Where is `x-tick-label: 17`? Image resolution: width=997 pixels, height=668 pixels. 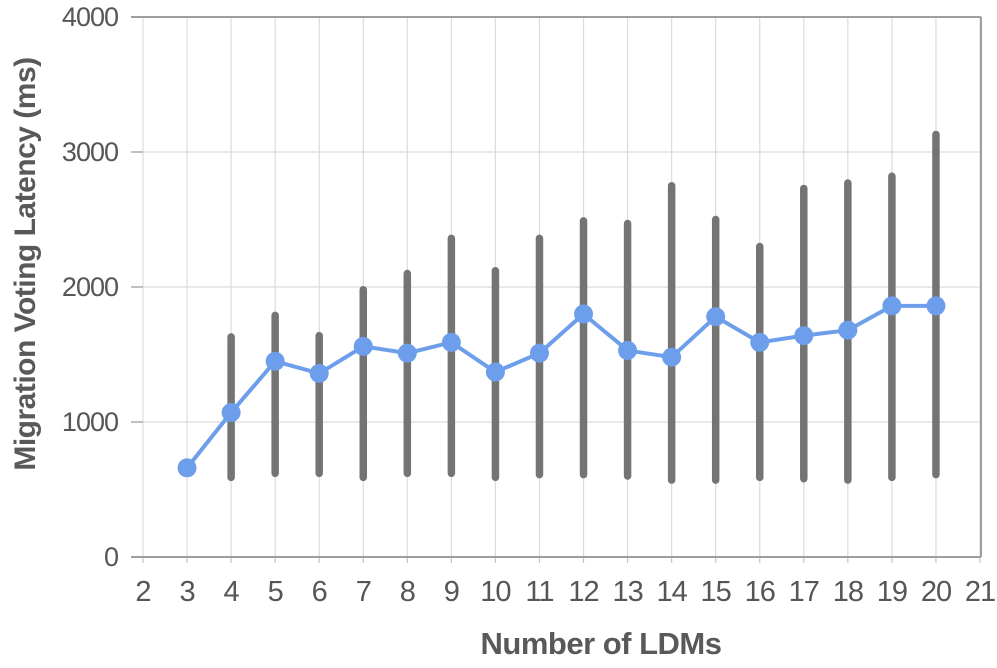
x-tick-label: 17 is located at coordinates (804, 592).